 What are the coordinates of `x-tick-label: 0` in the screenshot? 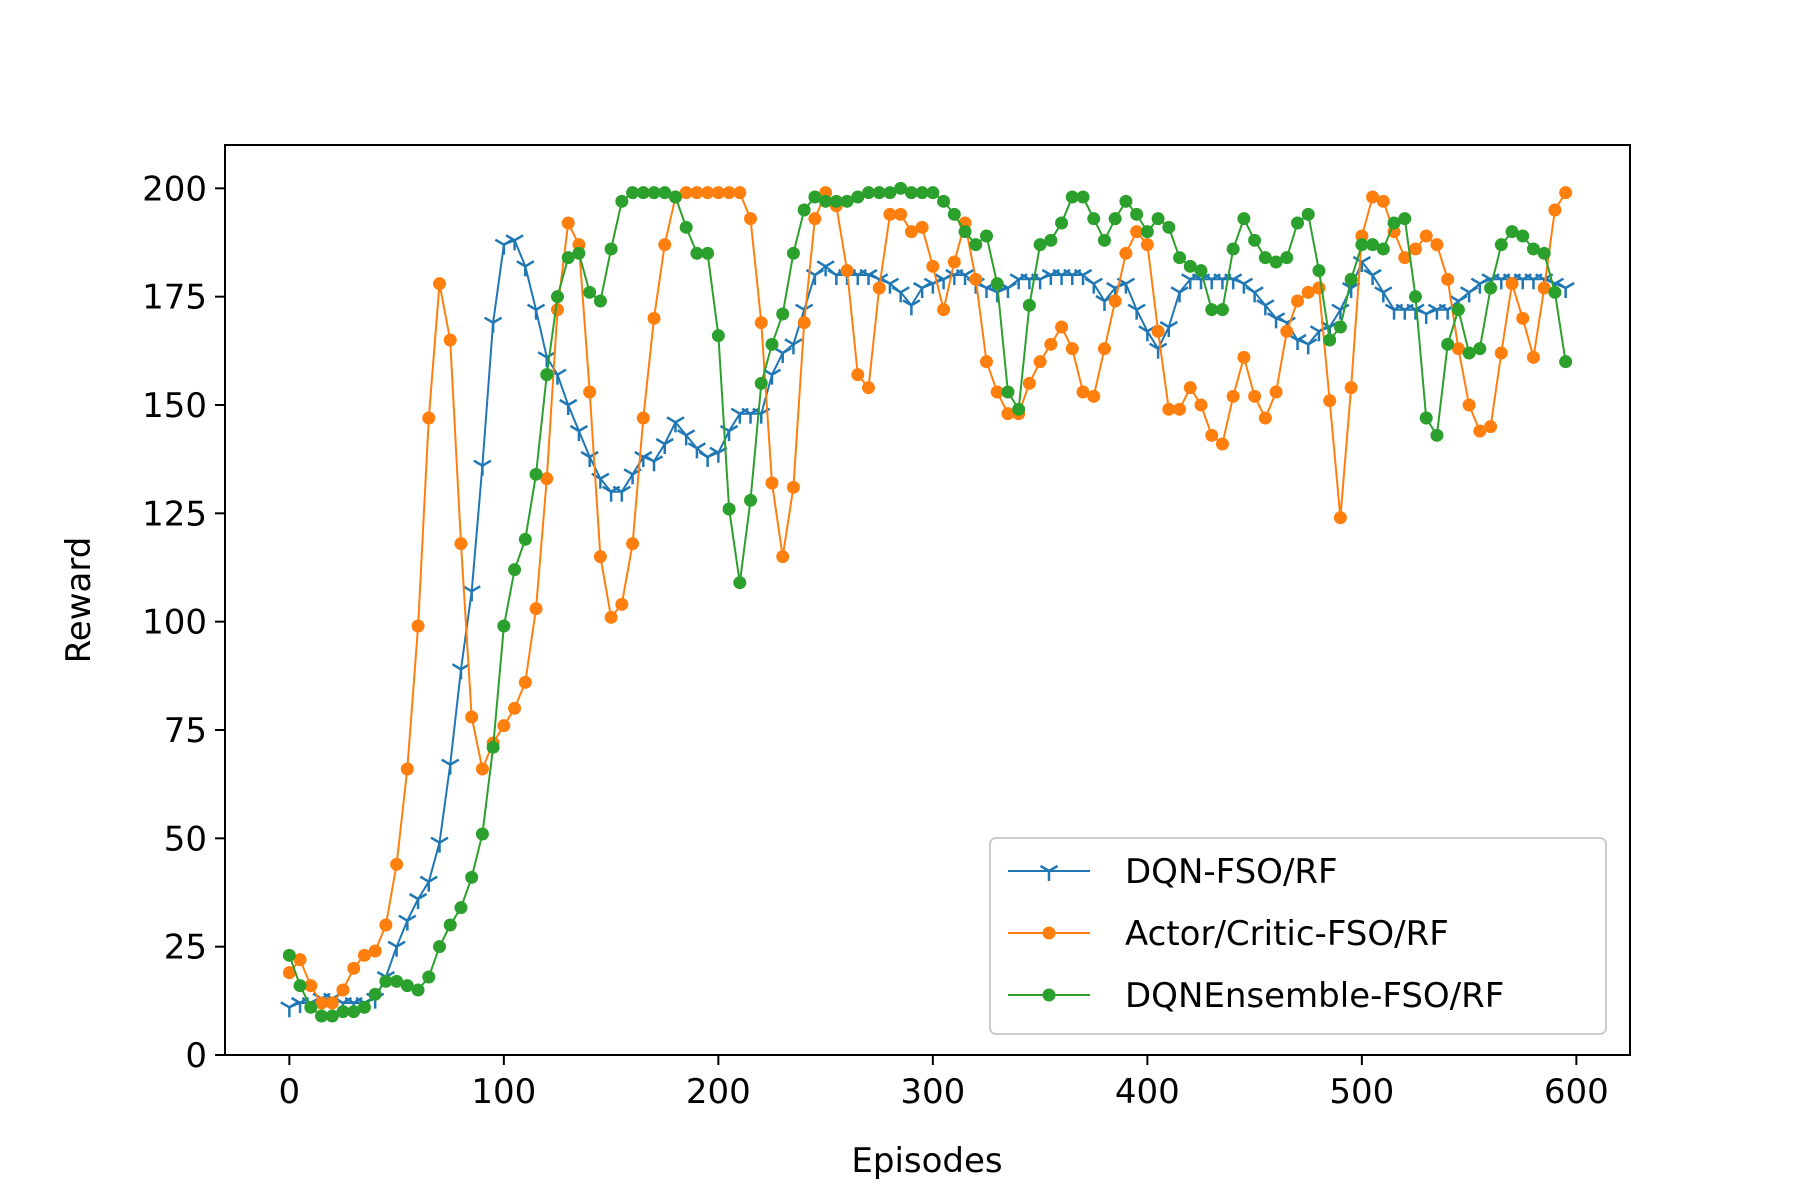 It's located at (290, 1092).